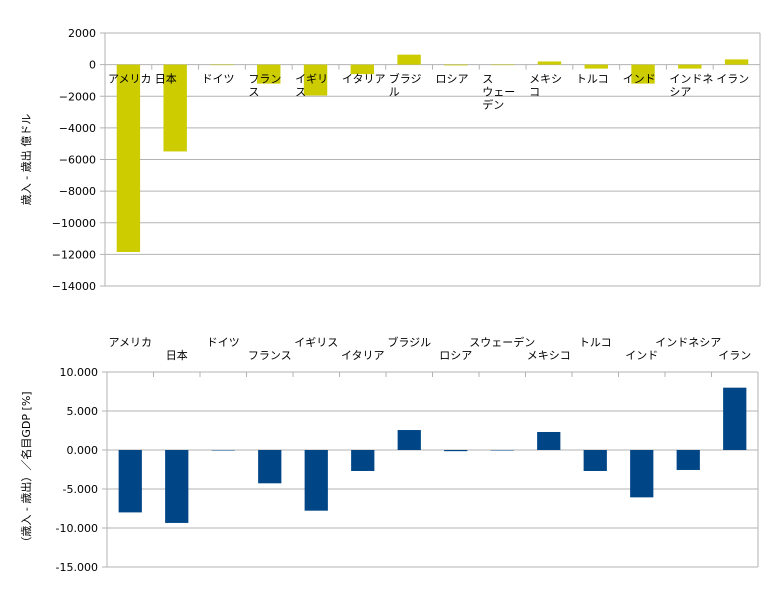 This screenshot has width=781, height=591. I want to click on y-tick-label: 5.000, so click(83, 411).